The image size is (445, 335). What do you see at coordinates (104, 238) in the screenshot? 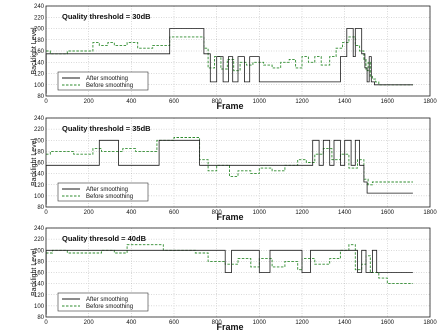
I see `quality-threshold-annotation: Quality thresold = 40dB` at bounding box center [104, 238].